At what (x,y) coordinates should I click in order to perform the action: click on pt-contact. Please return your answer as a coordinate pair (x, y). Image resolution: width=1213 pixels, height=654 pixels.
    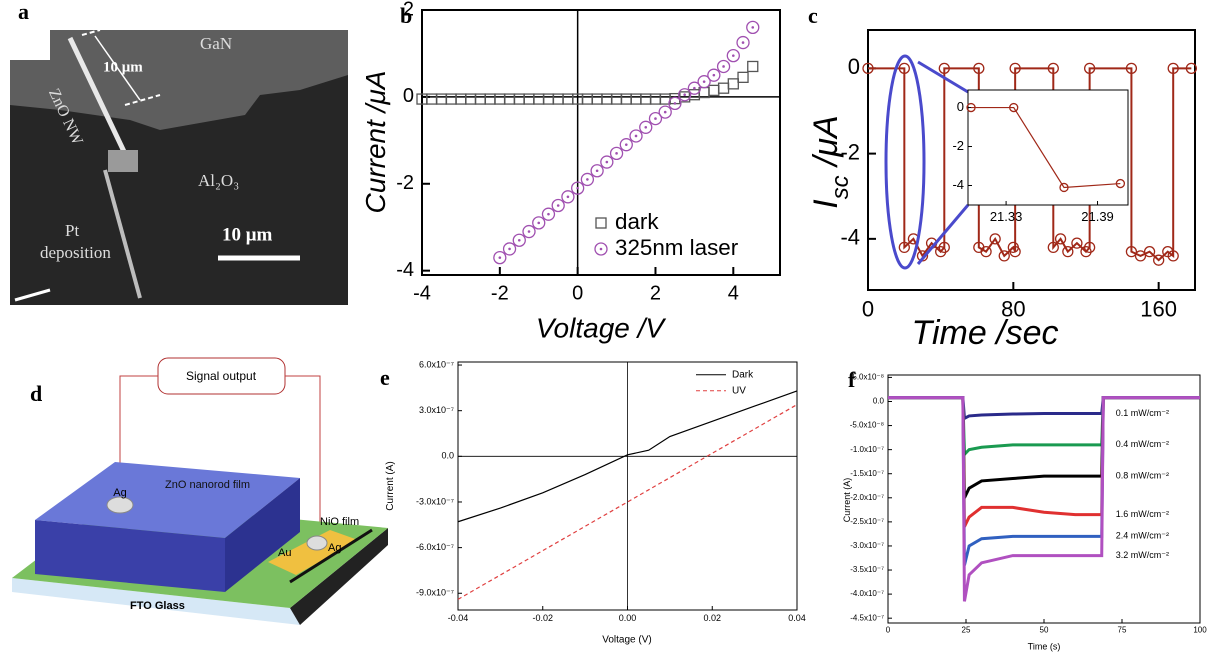
    Looking at the image, I should click on (123, 161).